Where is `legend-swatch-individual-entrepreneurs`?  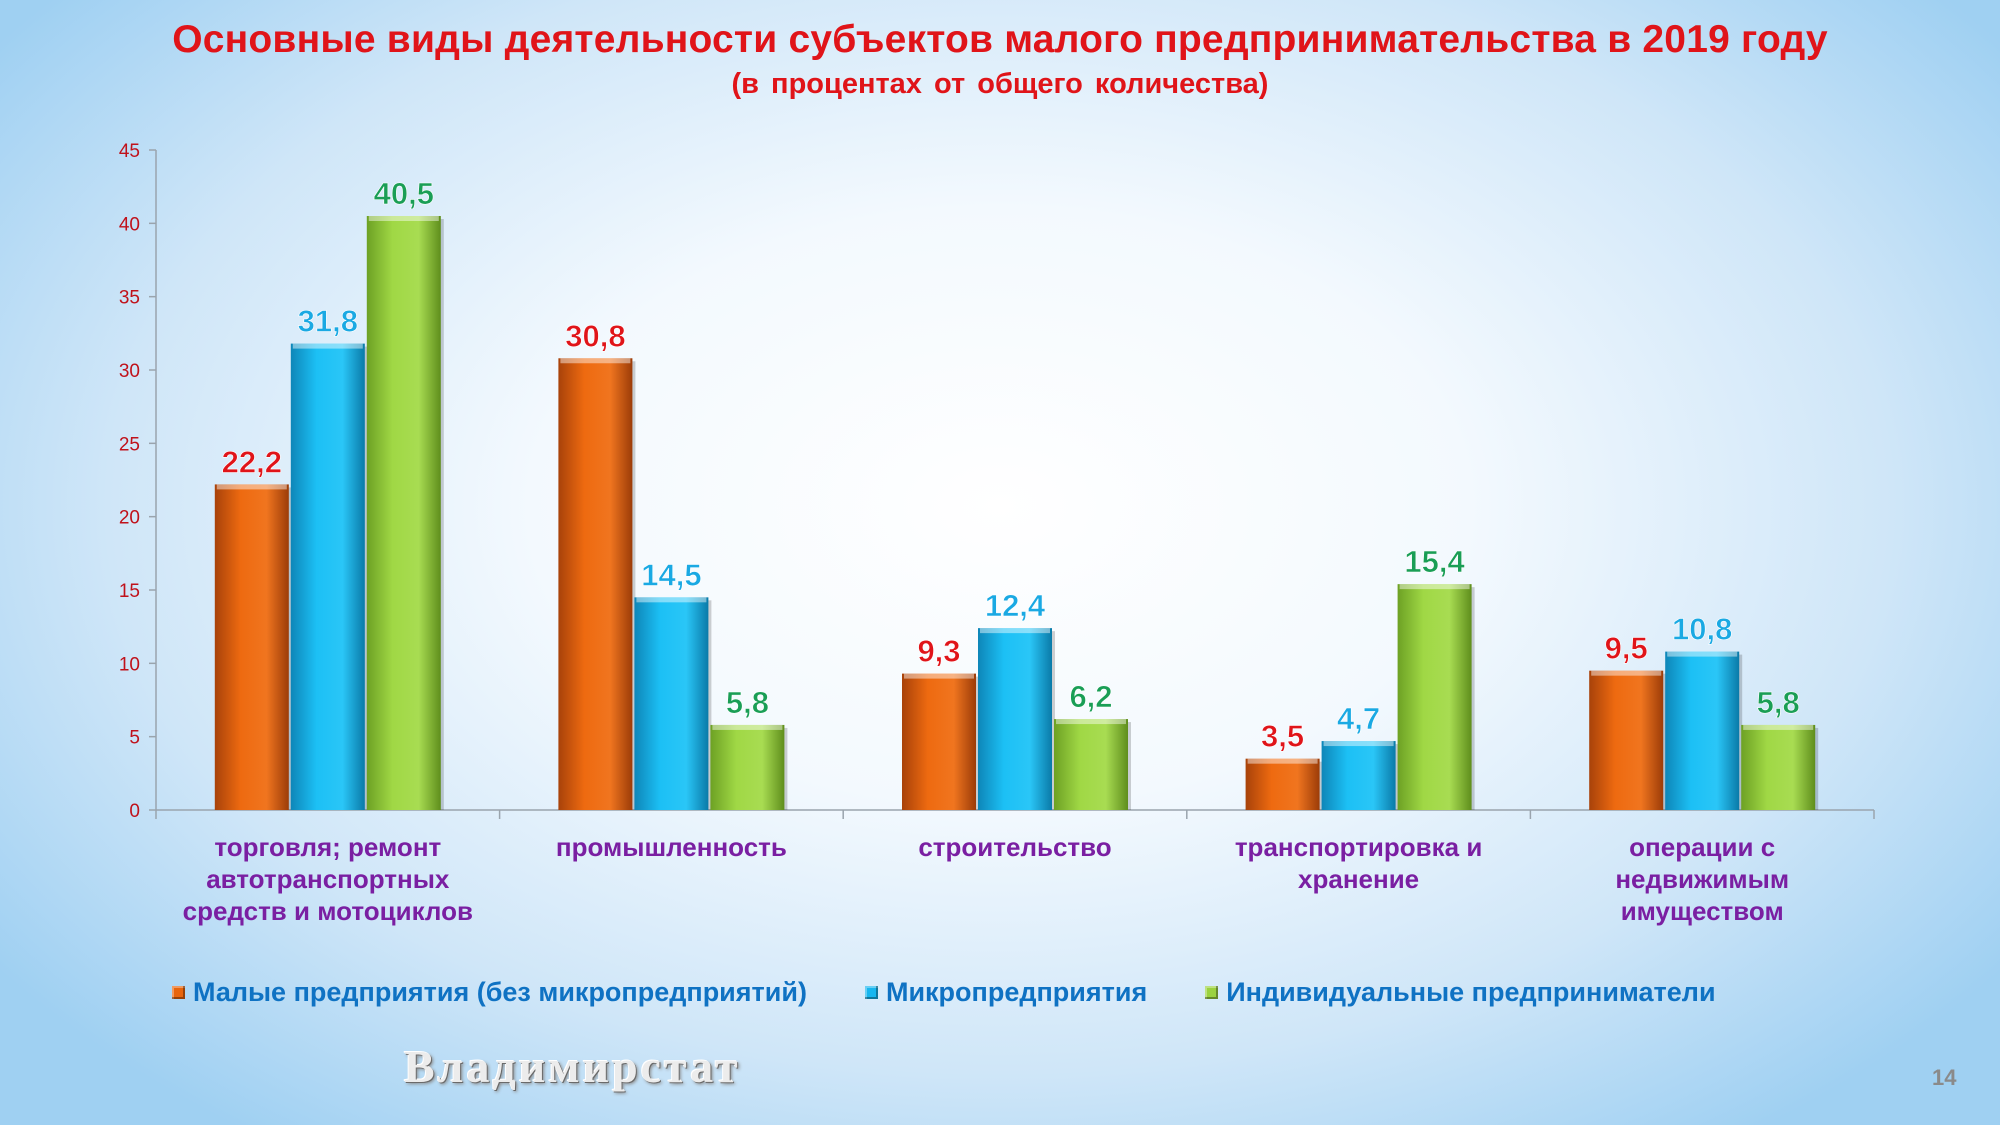 legend-swatch-individual-entrepreneurs is located at coordinates (1212, 992).